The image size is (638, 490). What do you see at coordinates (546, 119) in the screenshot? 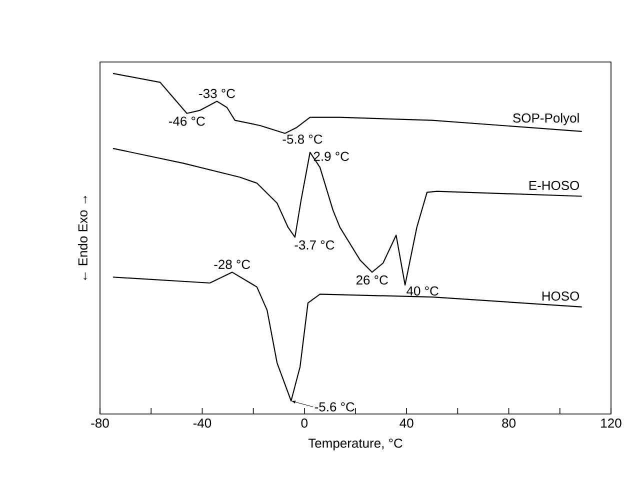
I see `series-label: SOP-Polyol` at bounding box center [546, 119].